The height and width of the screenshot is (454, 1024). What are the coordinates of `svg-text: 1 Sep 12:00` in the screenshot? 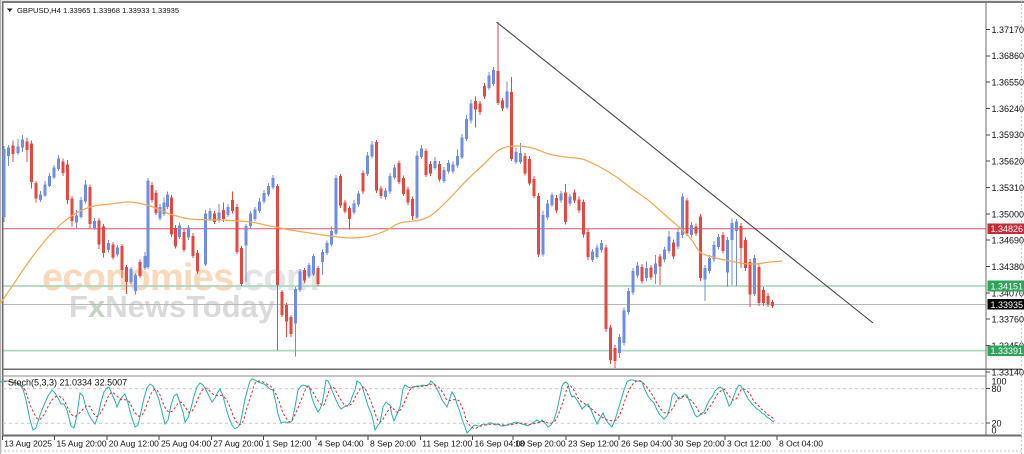 It's located at (289, 444).